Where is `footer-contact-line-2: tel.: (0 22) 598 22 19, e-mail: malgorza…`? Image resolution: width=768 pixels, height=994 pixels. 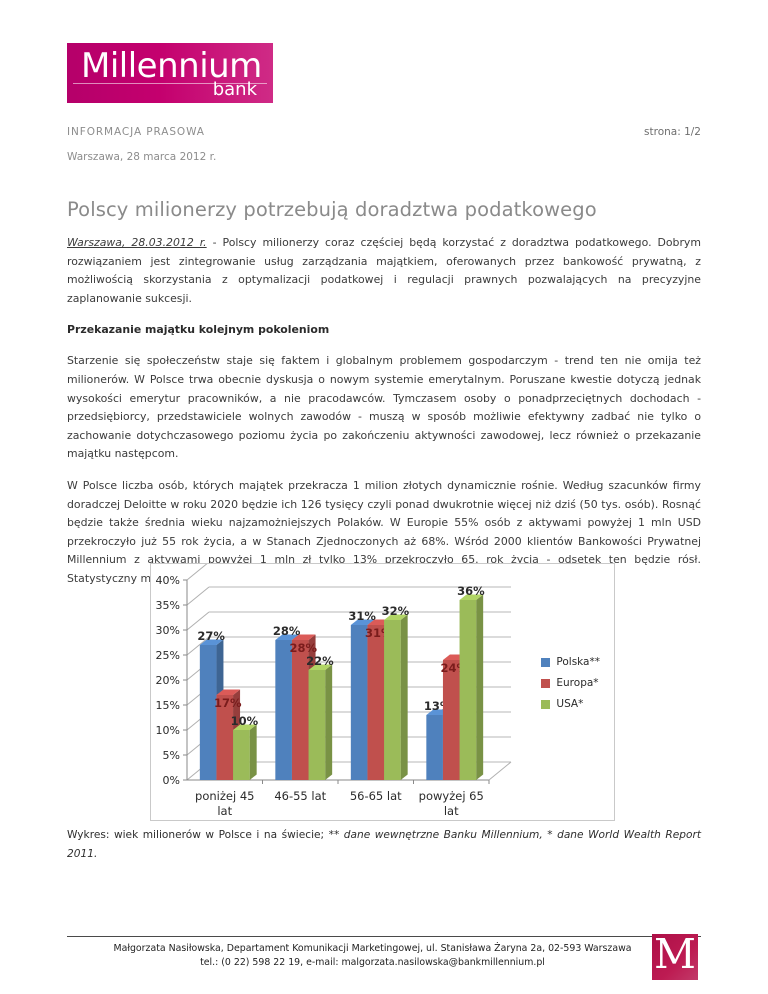
footer-contact-line-2: tel.: (0 22) 598 22 19, e-mail: malgorza… is located at coordinates (372, 962).